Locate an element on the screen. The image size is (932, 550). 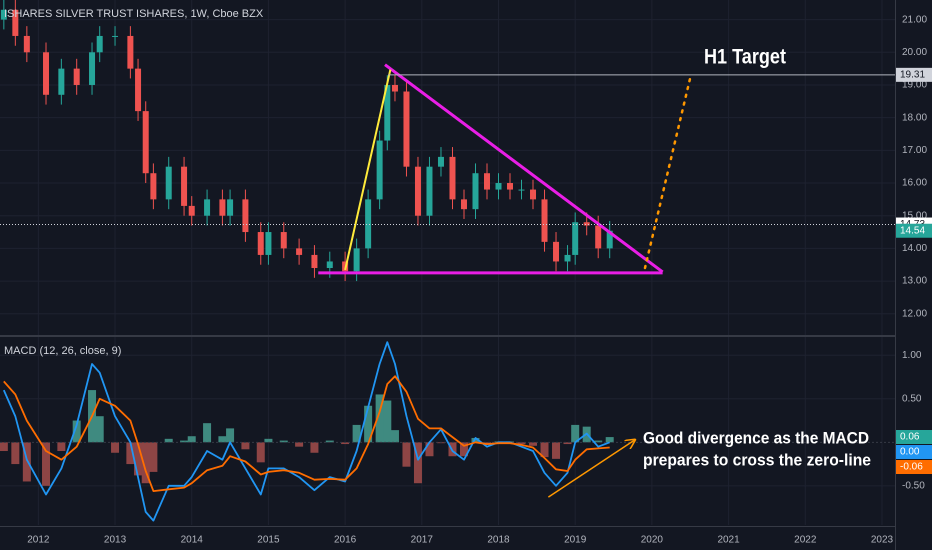
annotation: H1 Target is located at coordinates (745, 57).